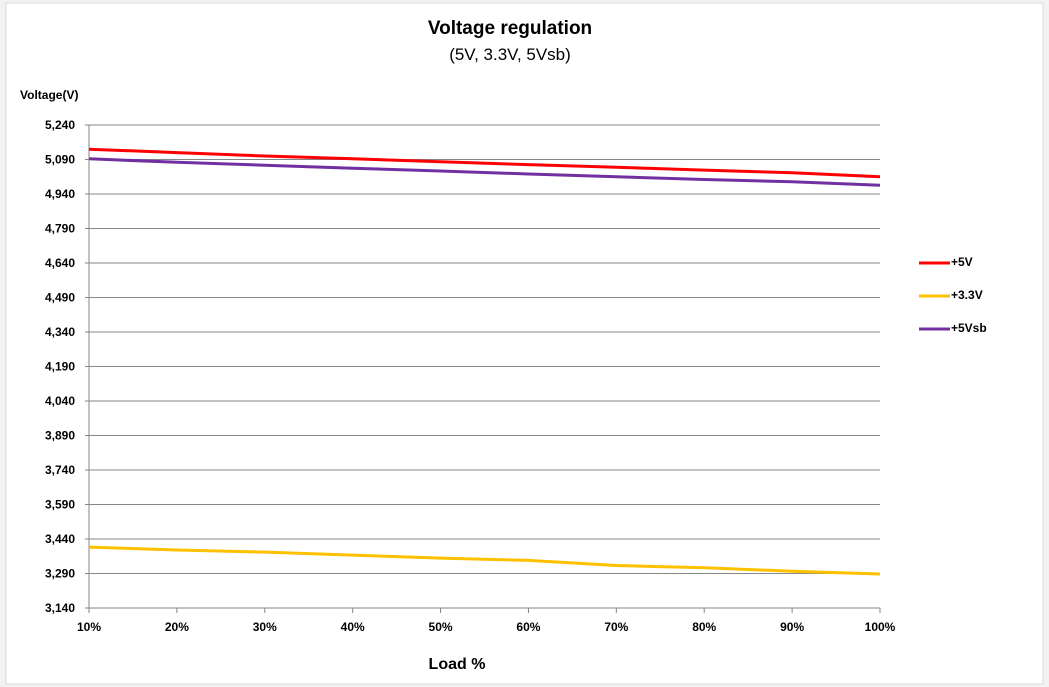  I want to click on y-tick-label: 4,640, so click(60, 263).